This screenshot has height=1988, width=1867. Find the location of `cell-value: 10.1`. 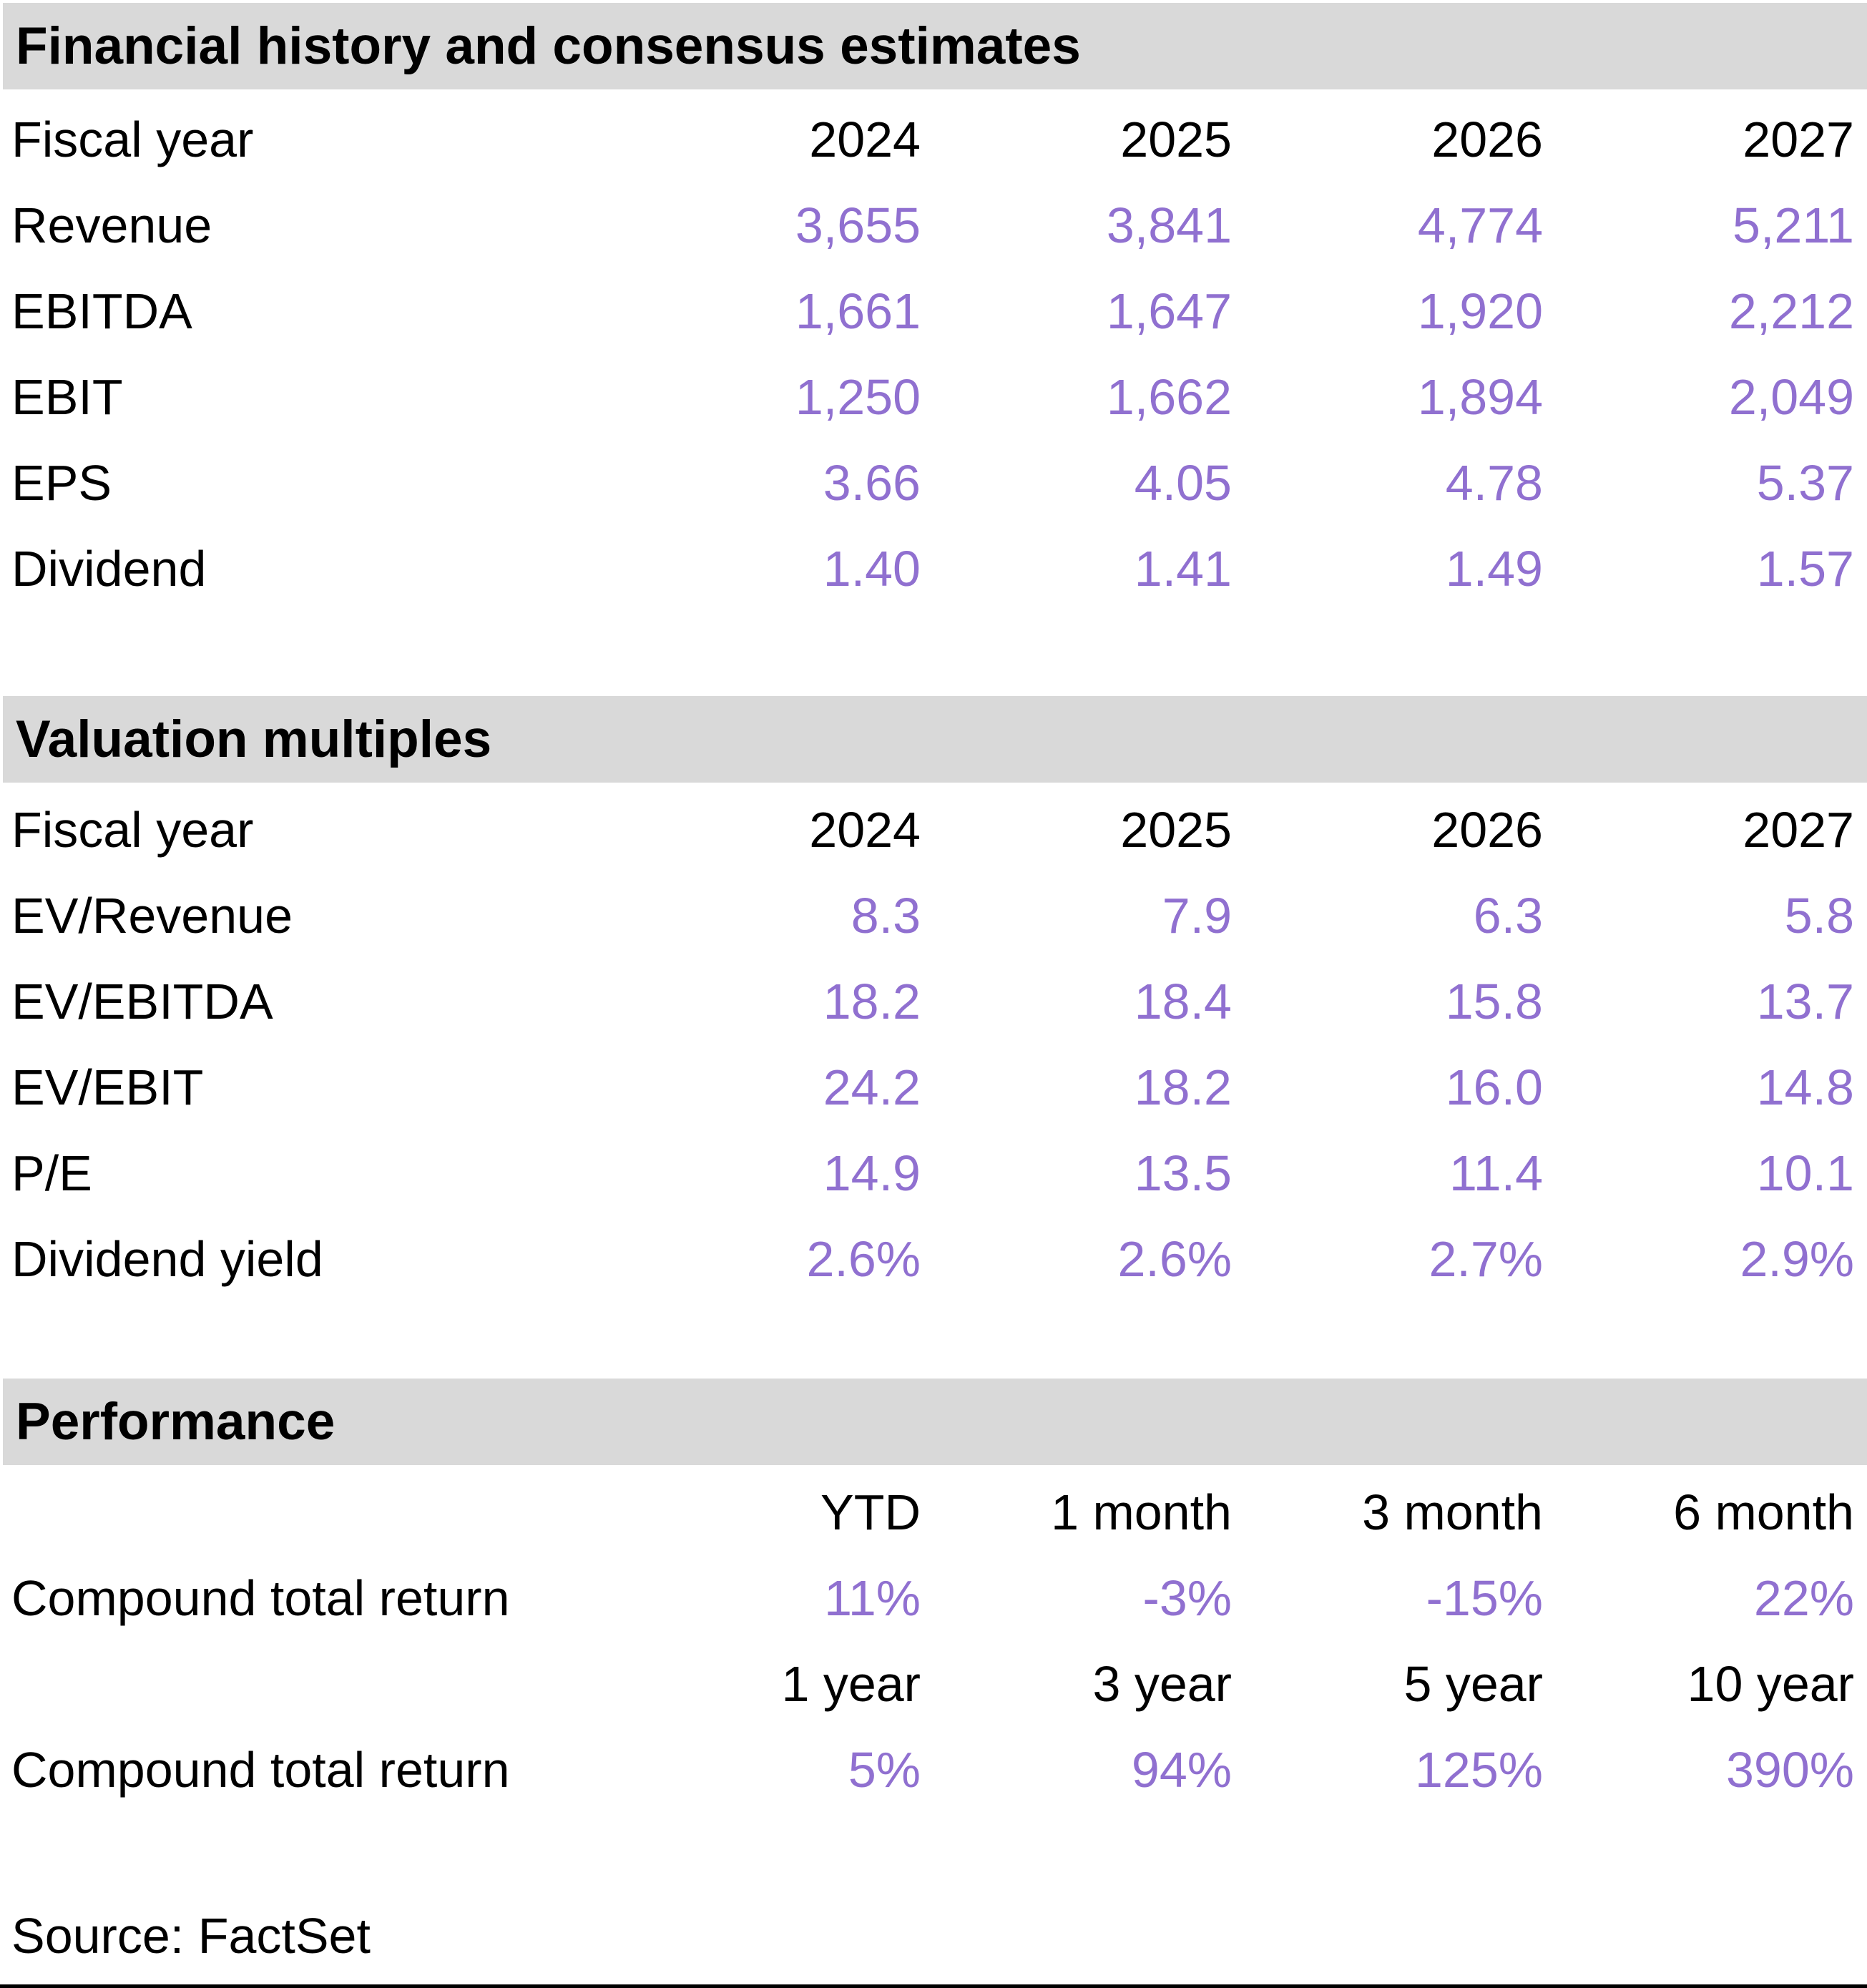

cell-value: 10.1 is located at coordinates (1805, 1173).